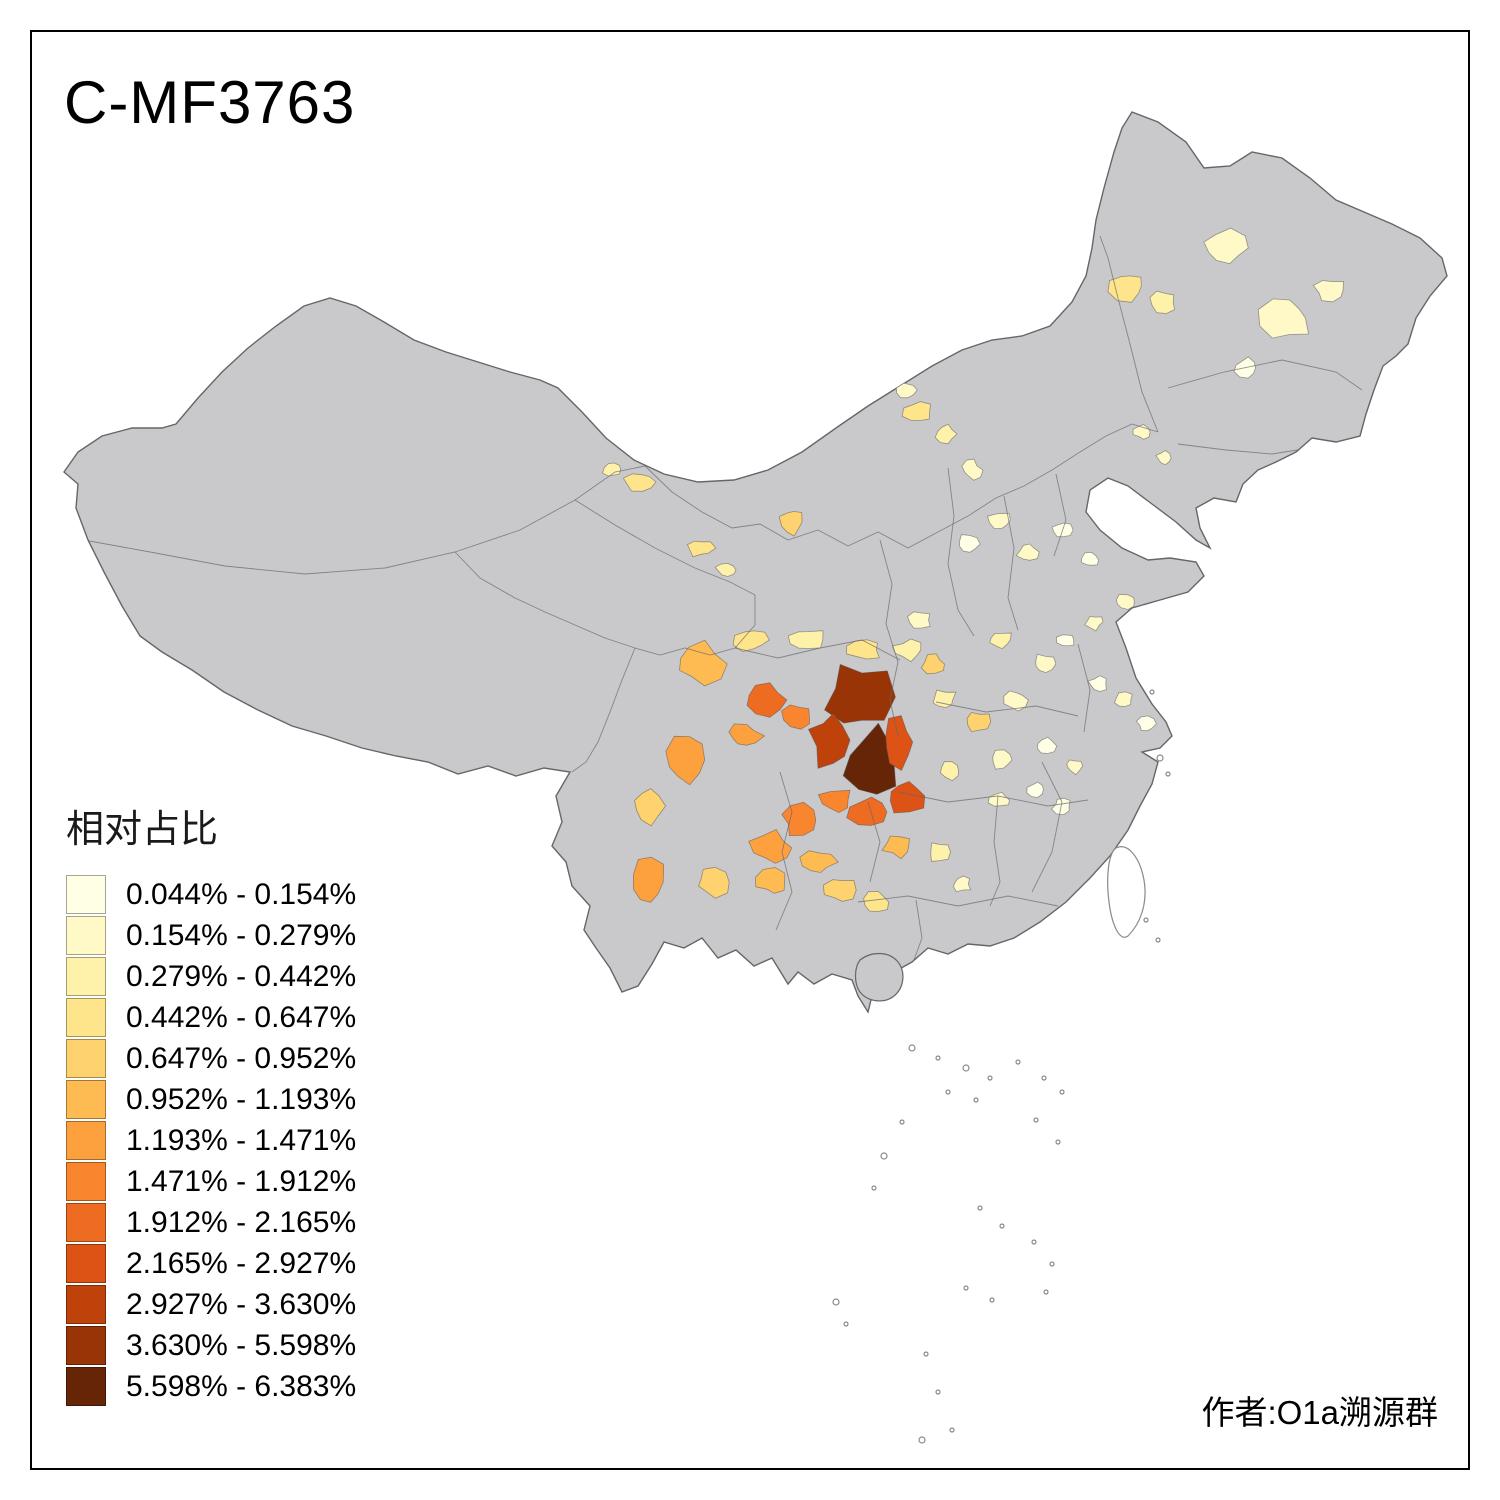 The width and height of the screenshot is (1500, 1500). I want to click on attribution: 作者:O1a溯源群, so click(1319, 1412).